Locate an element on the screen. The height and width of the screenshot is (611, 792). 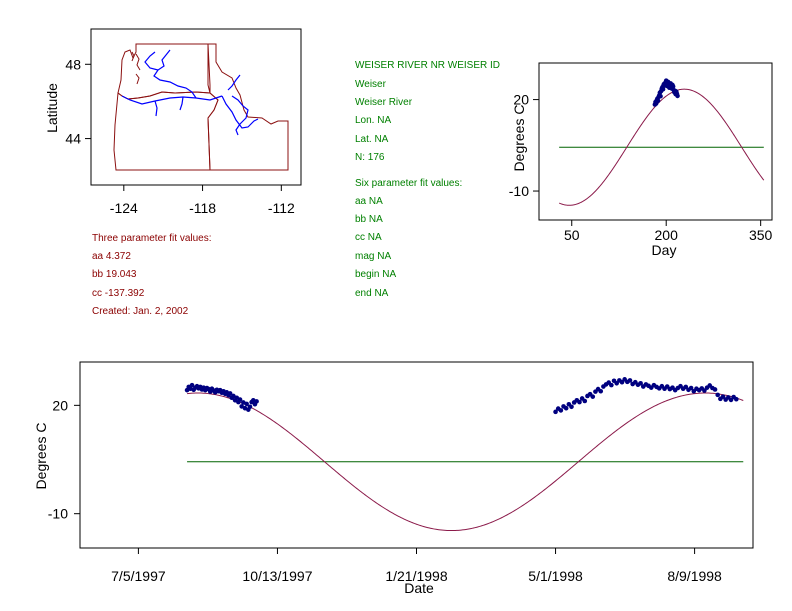
map-y-axis-label: Latitude is located at coordinates (52, 108).